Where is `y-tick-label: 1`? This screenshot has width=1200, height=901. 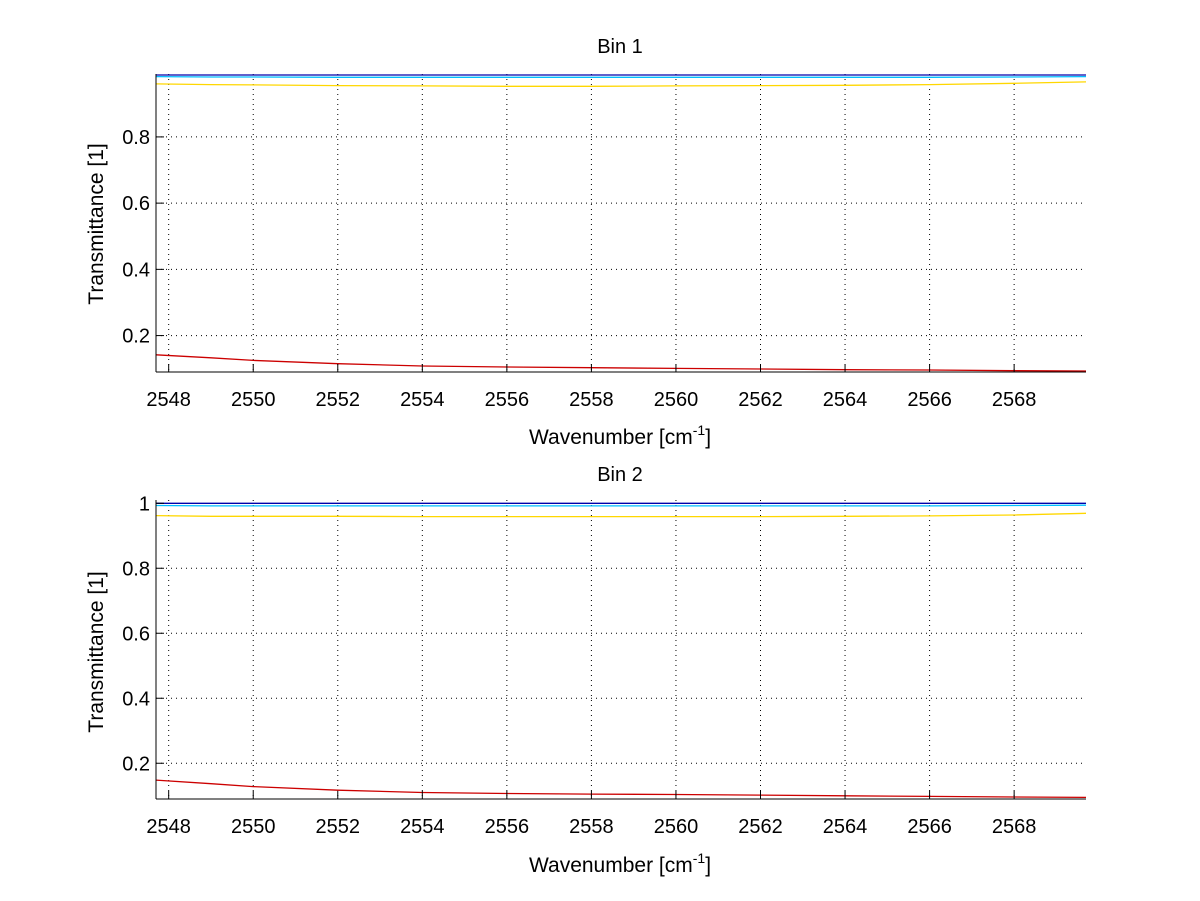 y-tick-label: 1 is located at coordinates (144, 504).